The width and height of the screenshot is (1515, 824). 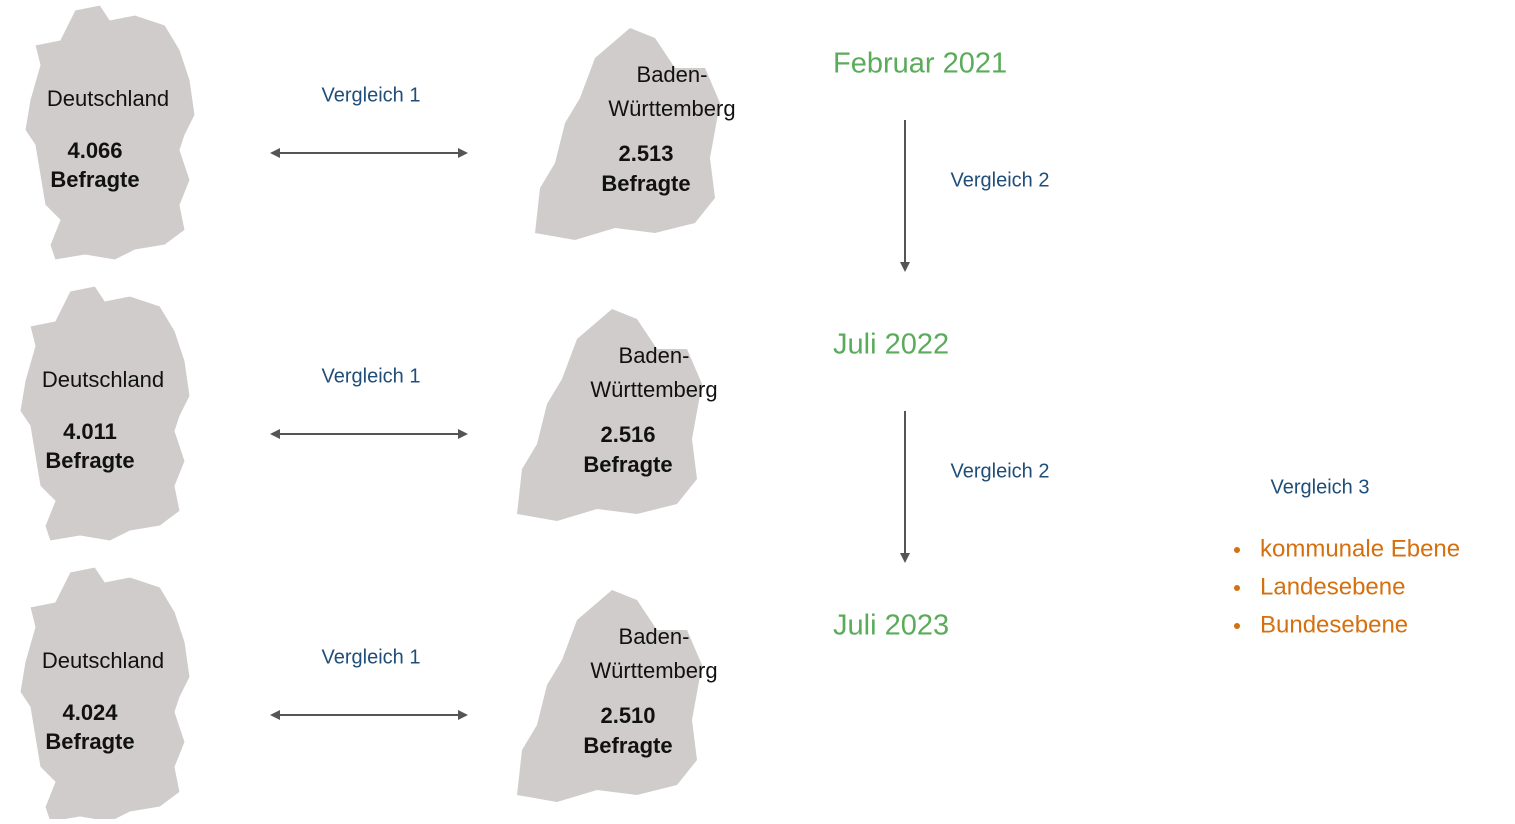 I want to click on level-item: kommunale Ebene, so click(x=1360, y=548).